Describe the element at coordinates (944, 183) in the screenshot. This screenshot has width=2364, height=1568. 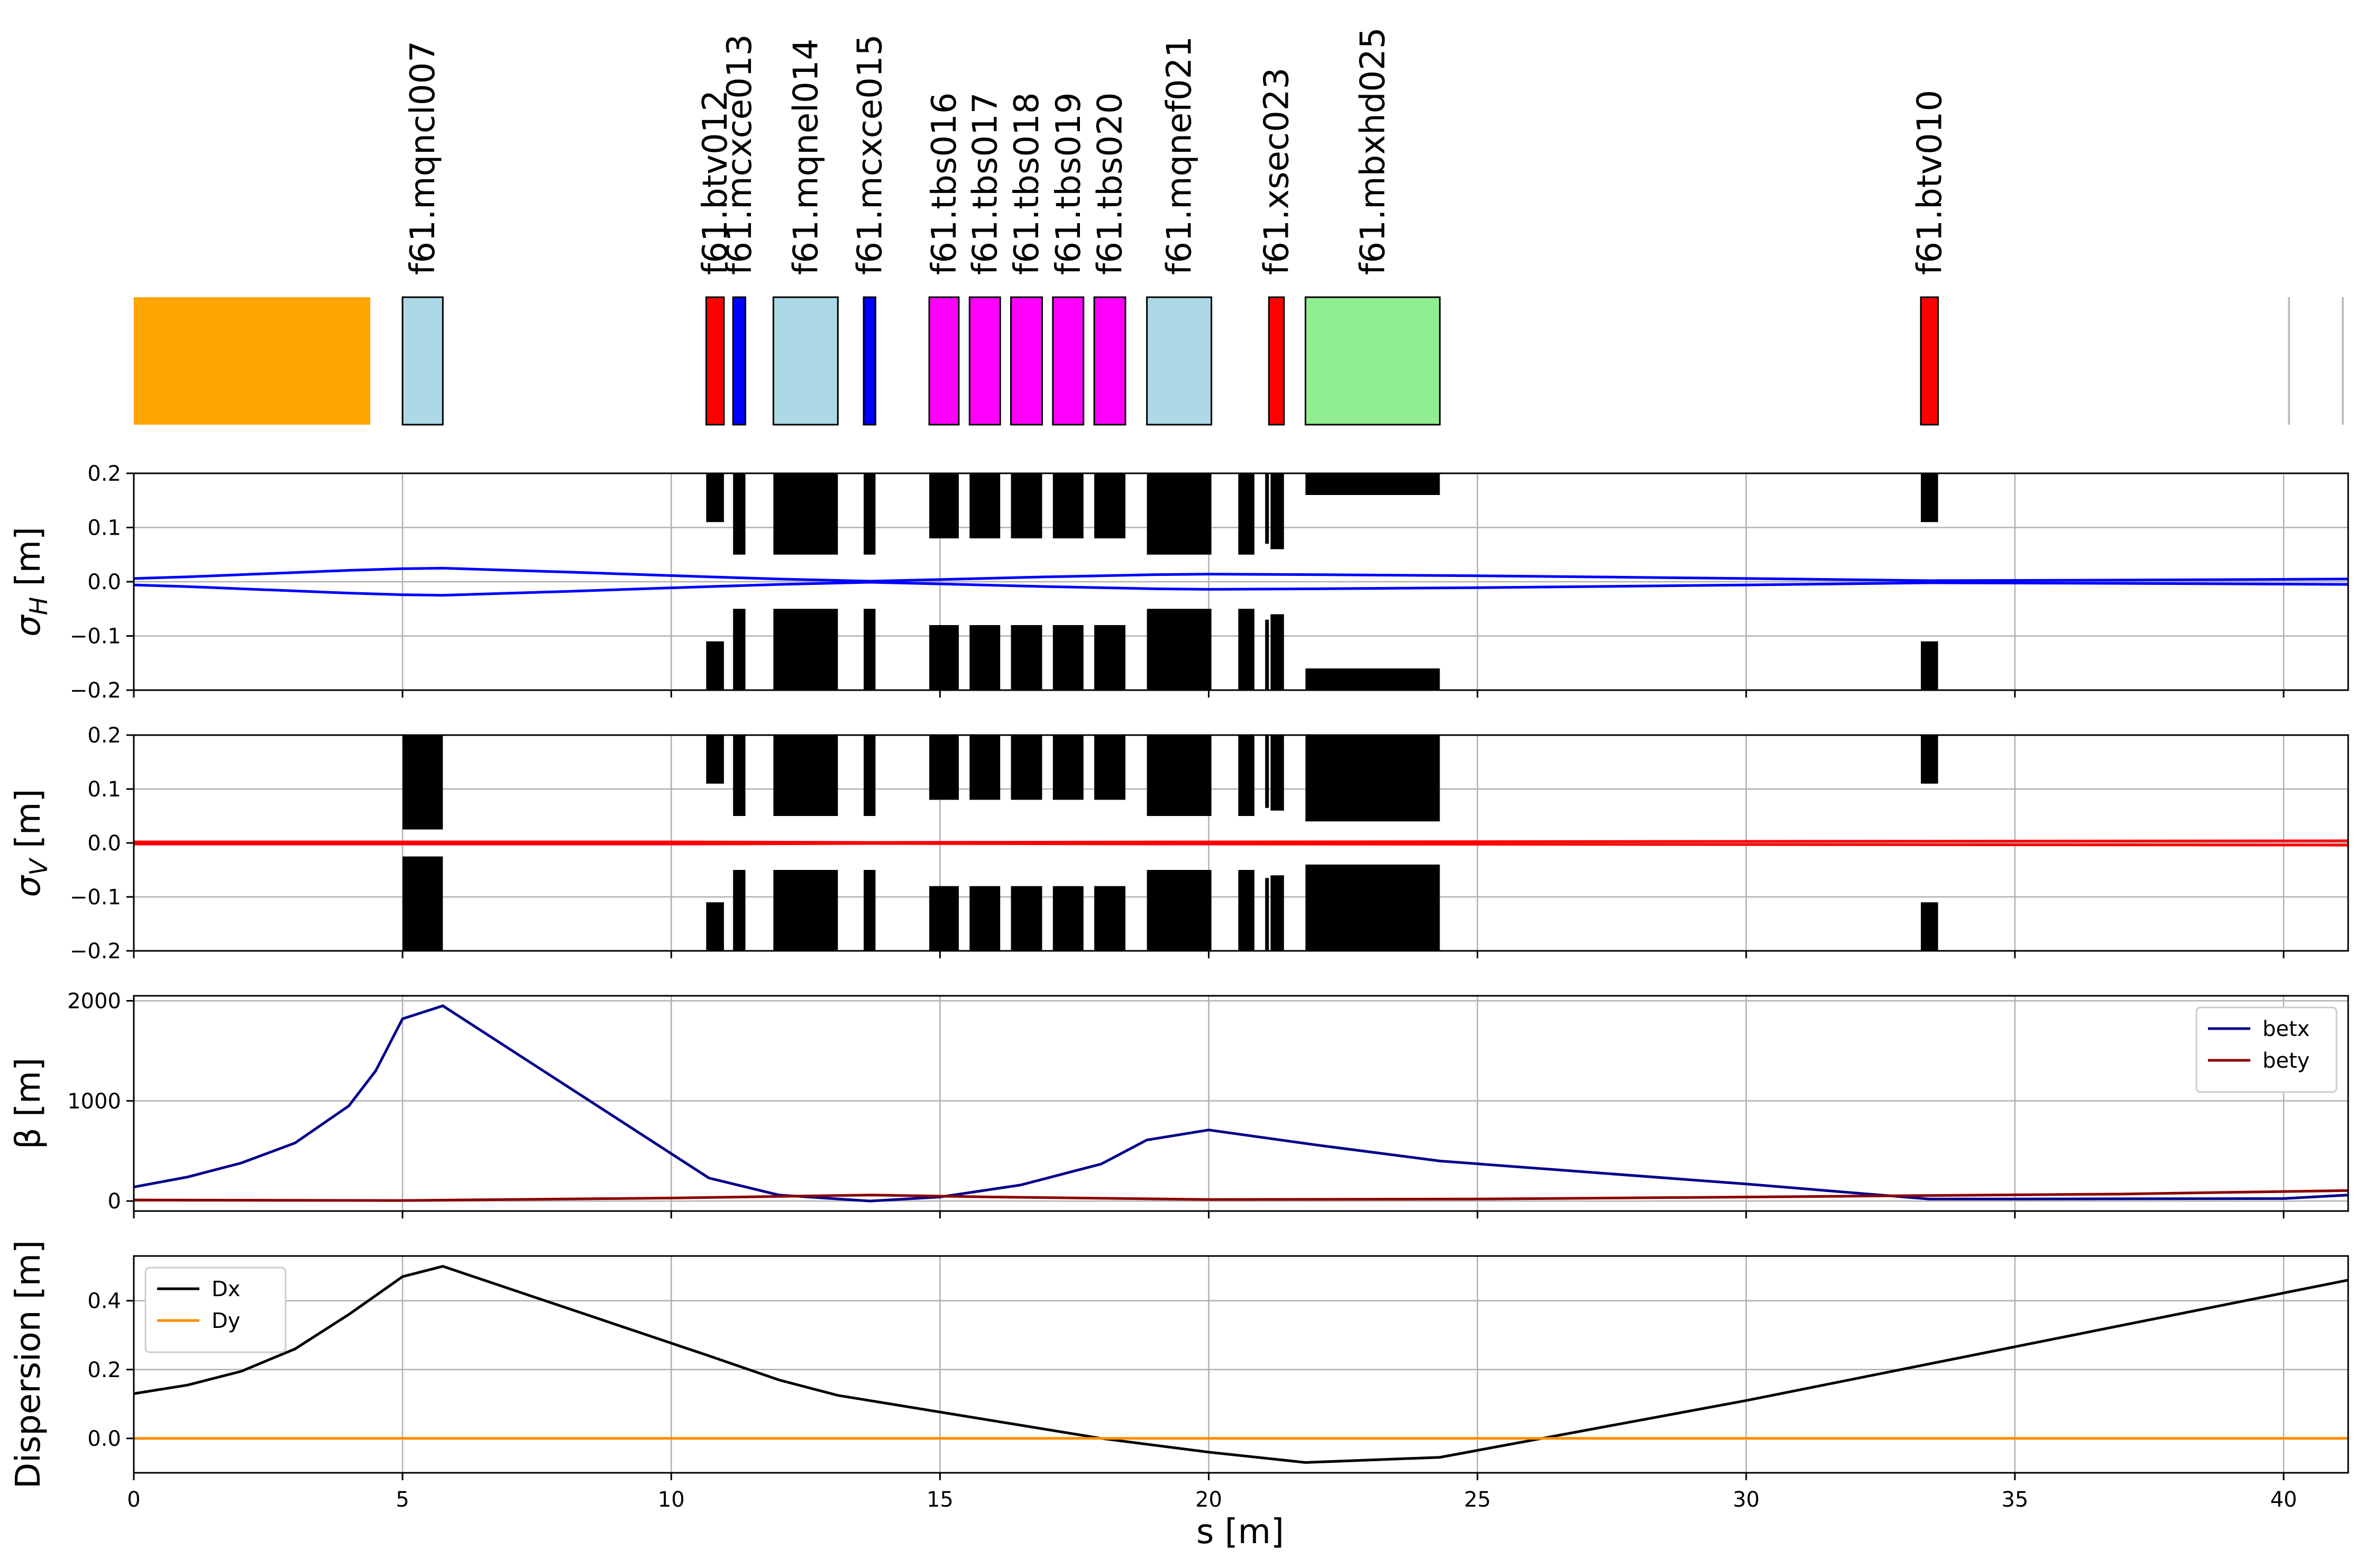
I see `layout-element-label: f61.tbs016` at that location.